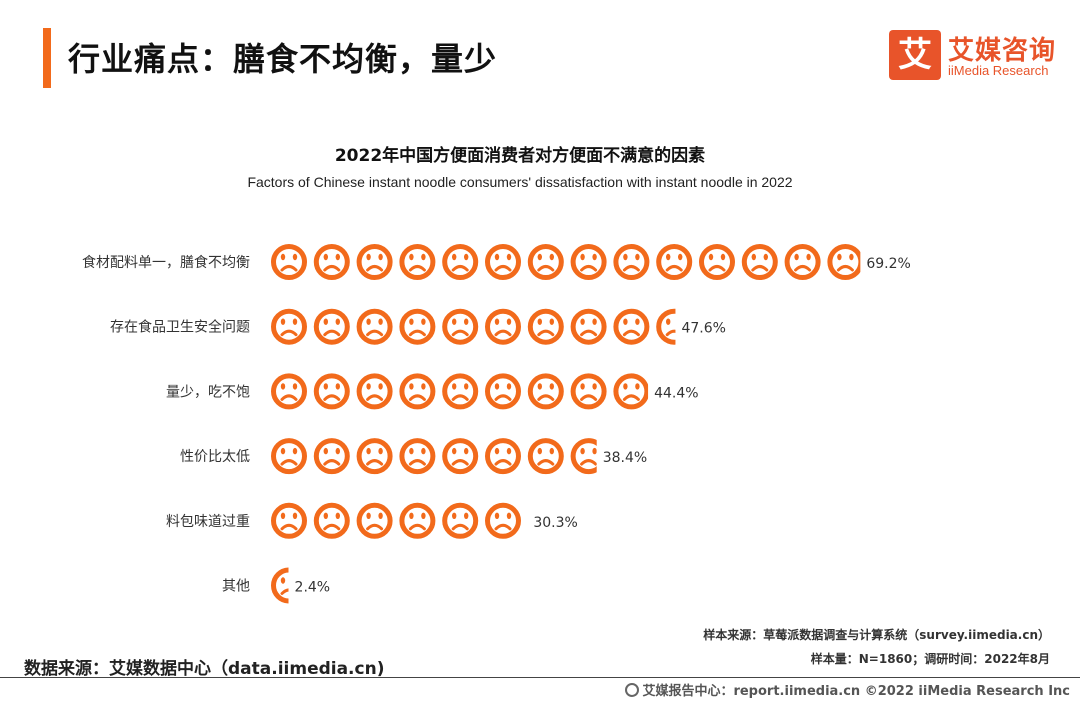 The image size is (1080, 702). I want to click on logo-name: 艾媒咨询, so click(1002, 51).